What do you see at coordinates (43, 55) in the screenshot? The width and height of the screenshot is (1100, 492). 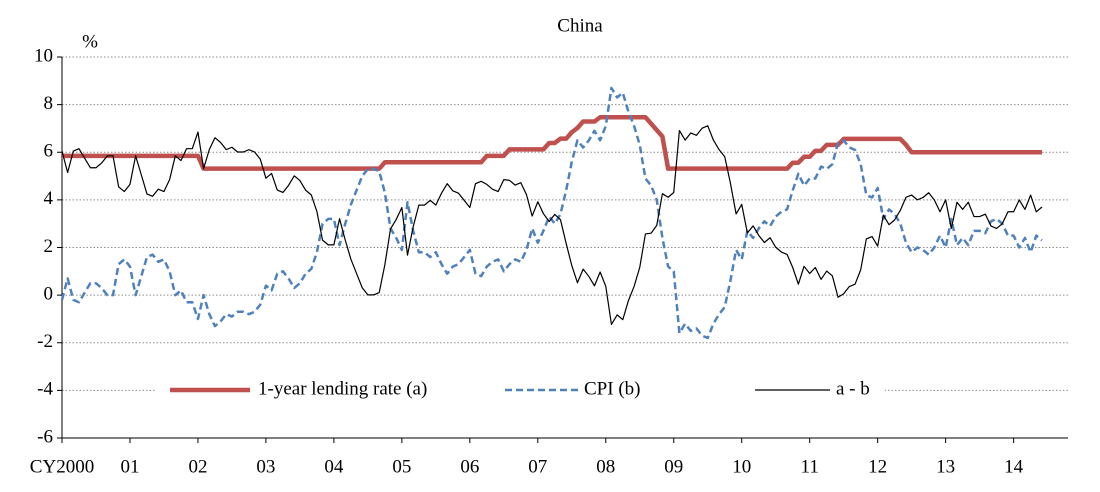 I see `y-tick-label: 10` at bounding box center [43, 55].